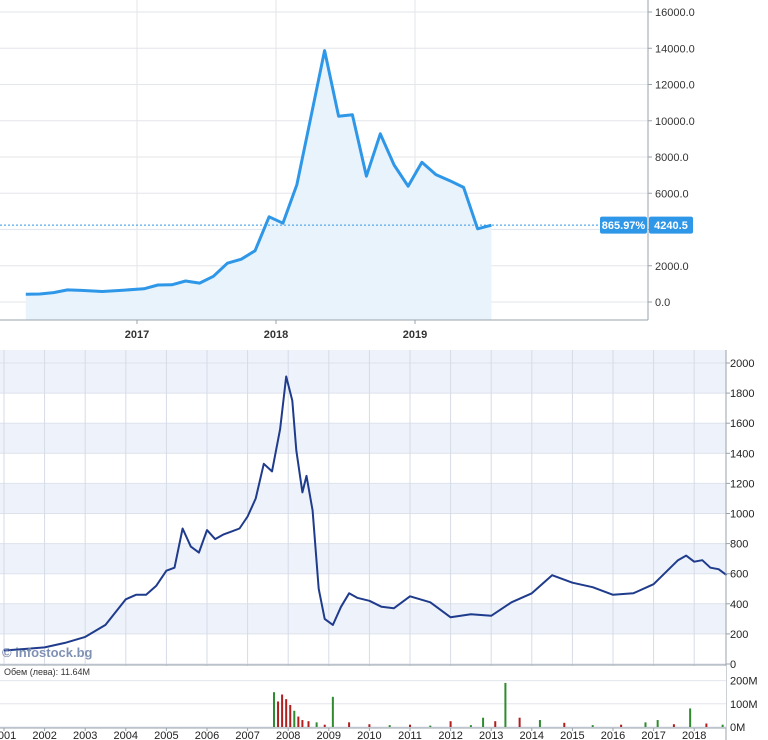 The image size is (768, 740). Describe the element at coordinates (491, 735) in the screenshot. I see `bottom-x-tick-label: 2013` at that location.